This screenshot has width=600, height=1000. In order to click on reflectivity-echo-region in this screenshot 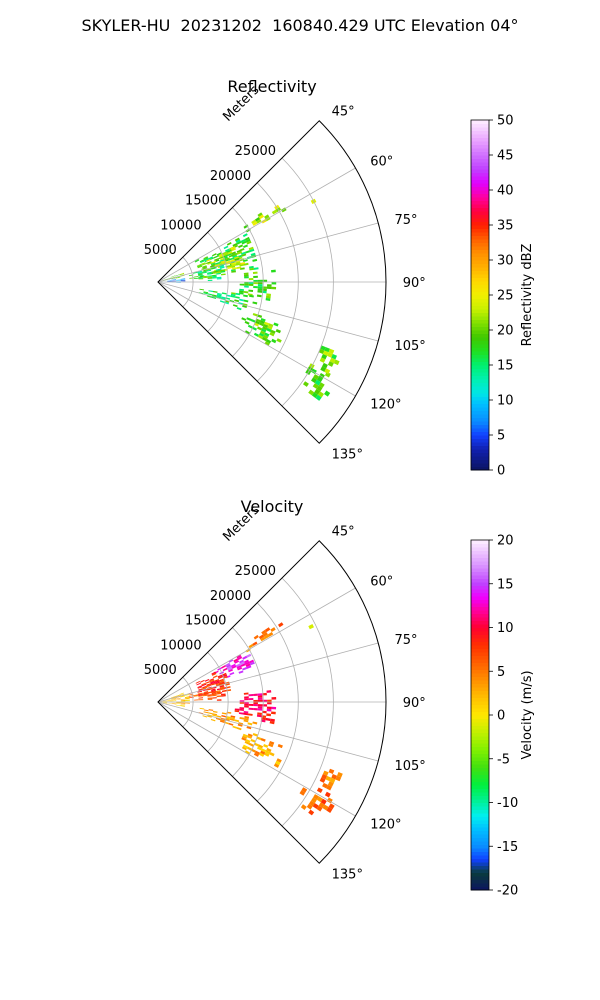, I will do `click(329, 360)`.